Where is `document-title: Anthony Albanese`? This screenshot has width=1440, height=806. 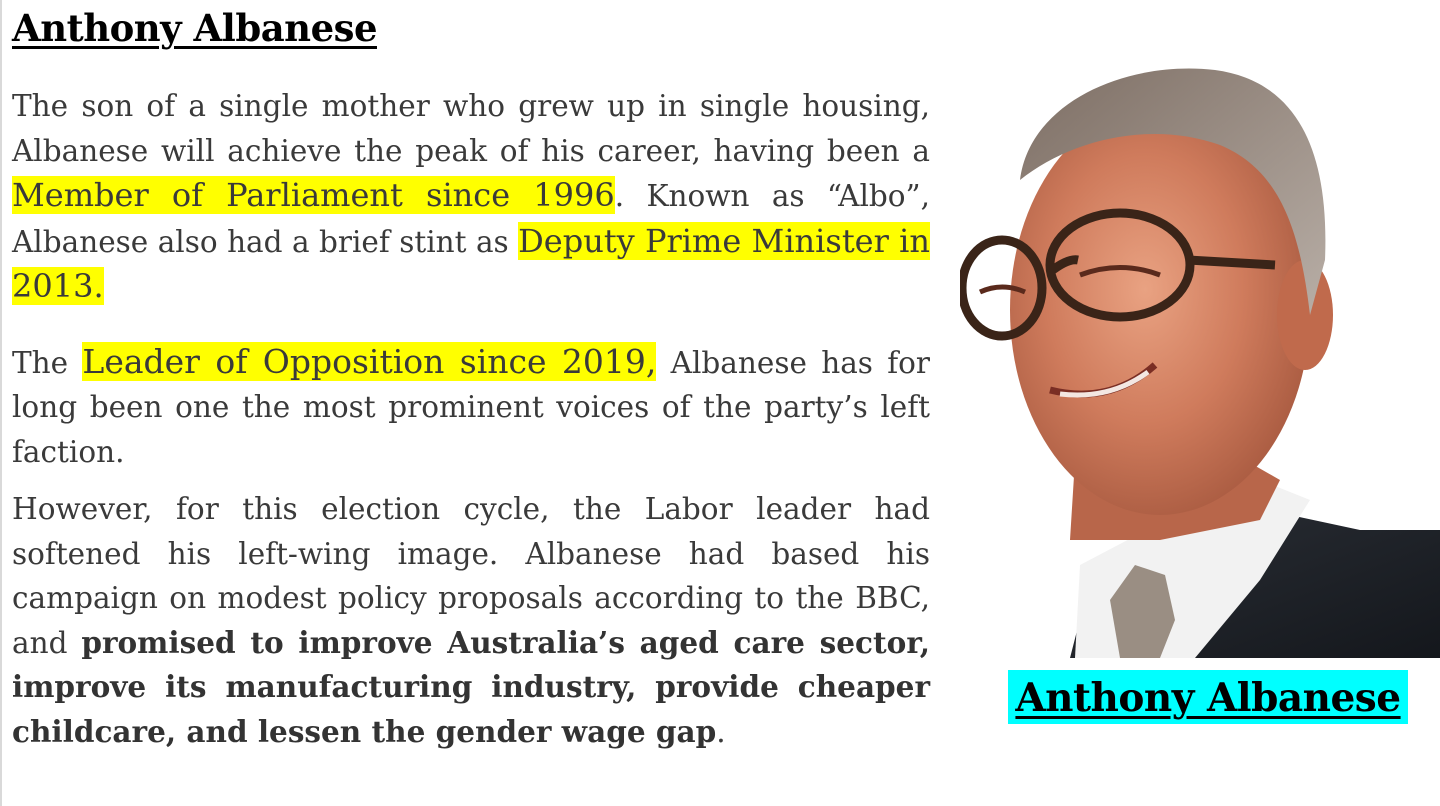 document-title: Anthony Albanese is located at coordinates (194, 28).